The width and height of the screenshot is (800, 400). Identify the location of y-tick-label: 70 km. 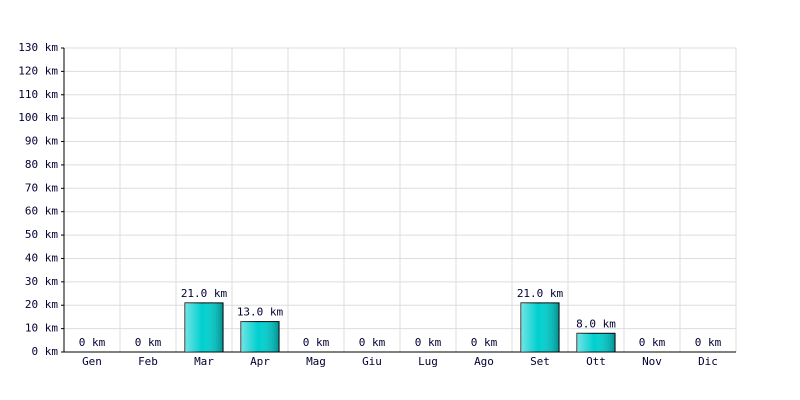
(41, 187).